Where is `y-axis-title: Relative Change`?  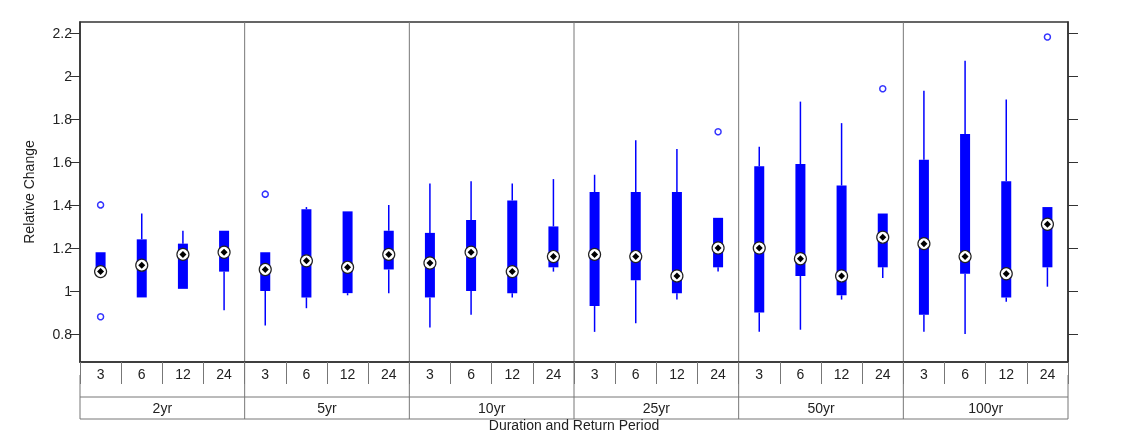
y-axis-title: Relative Change is located at coordinates (29, 192).